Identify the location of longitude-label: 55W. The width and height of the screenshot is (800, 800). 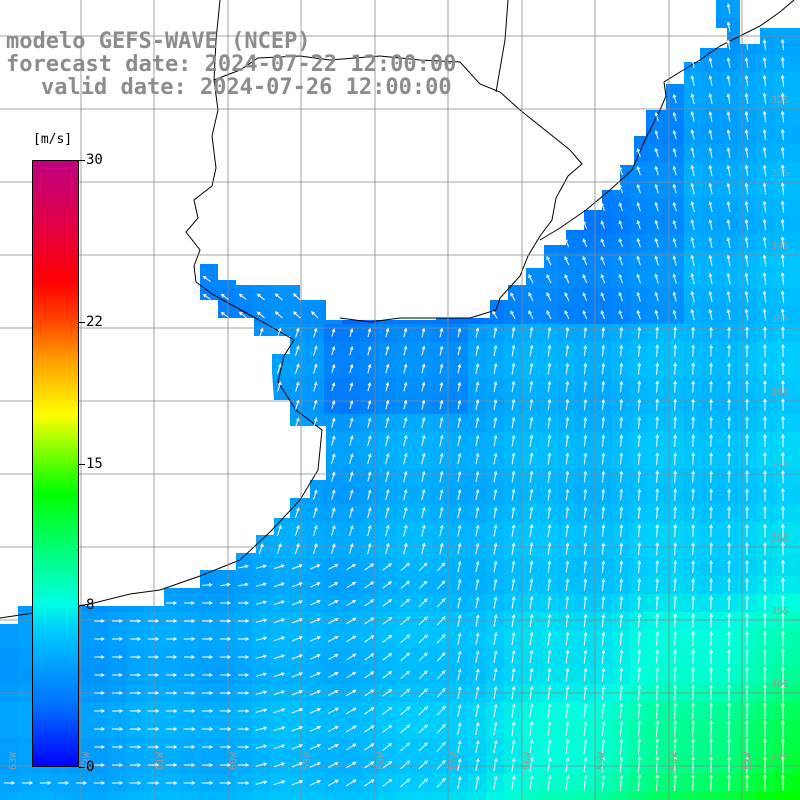
(601, 760).